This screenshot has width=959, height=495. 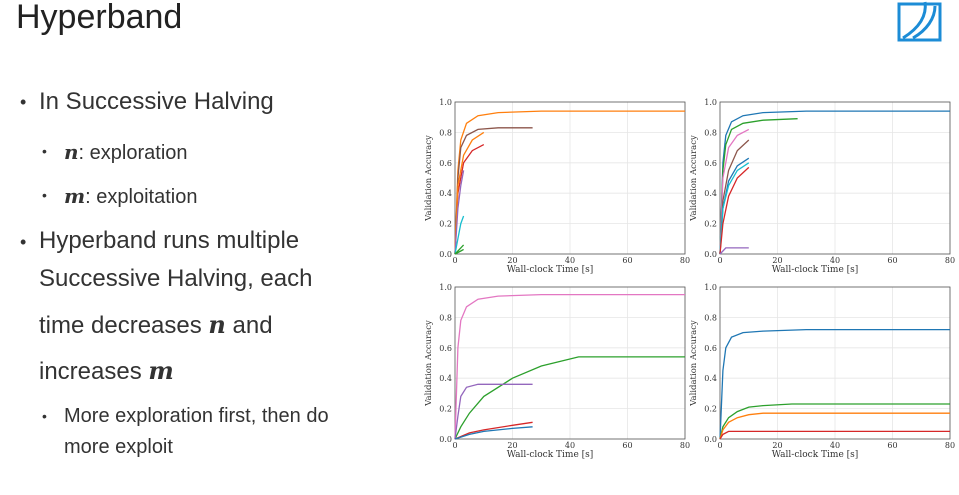 What do you see at coordinates (196, 416) in the screenshot?
I see `bullet-more-exploration-line1: More exploration first, then do` at bounding box center [196, 416].